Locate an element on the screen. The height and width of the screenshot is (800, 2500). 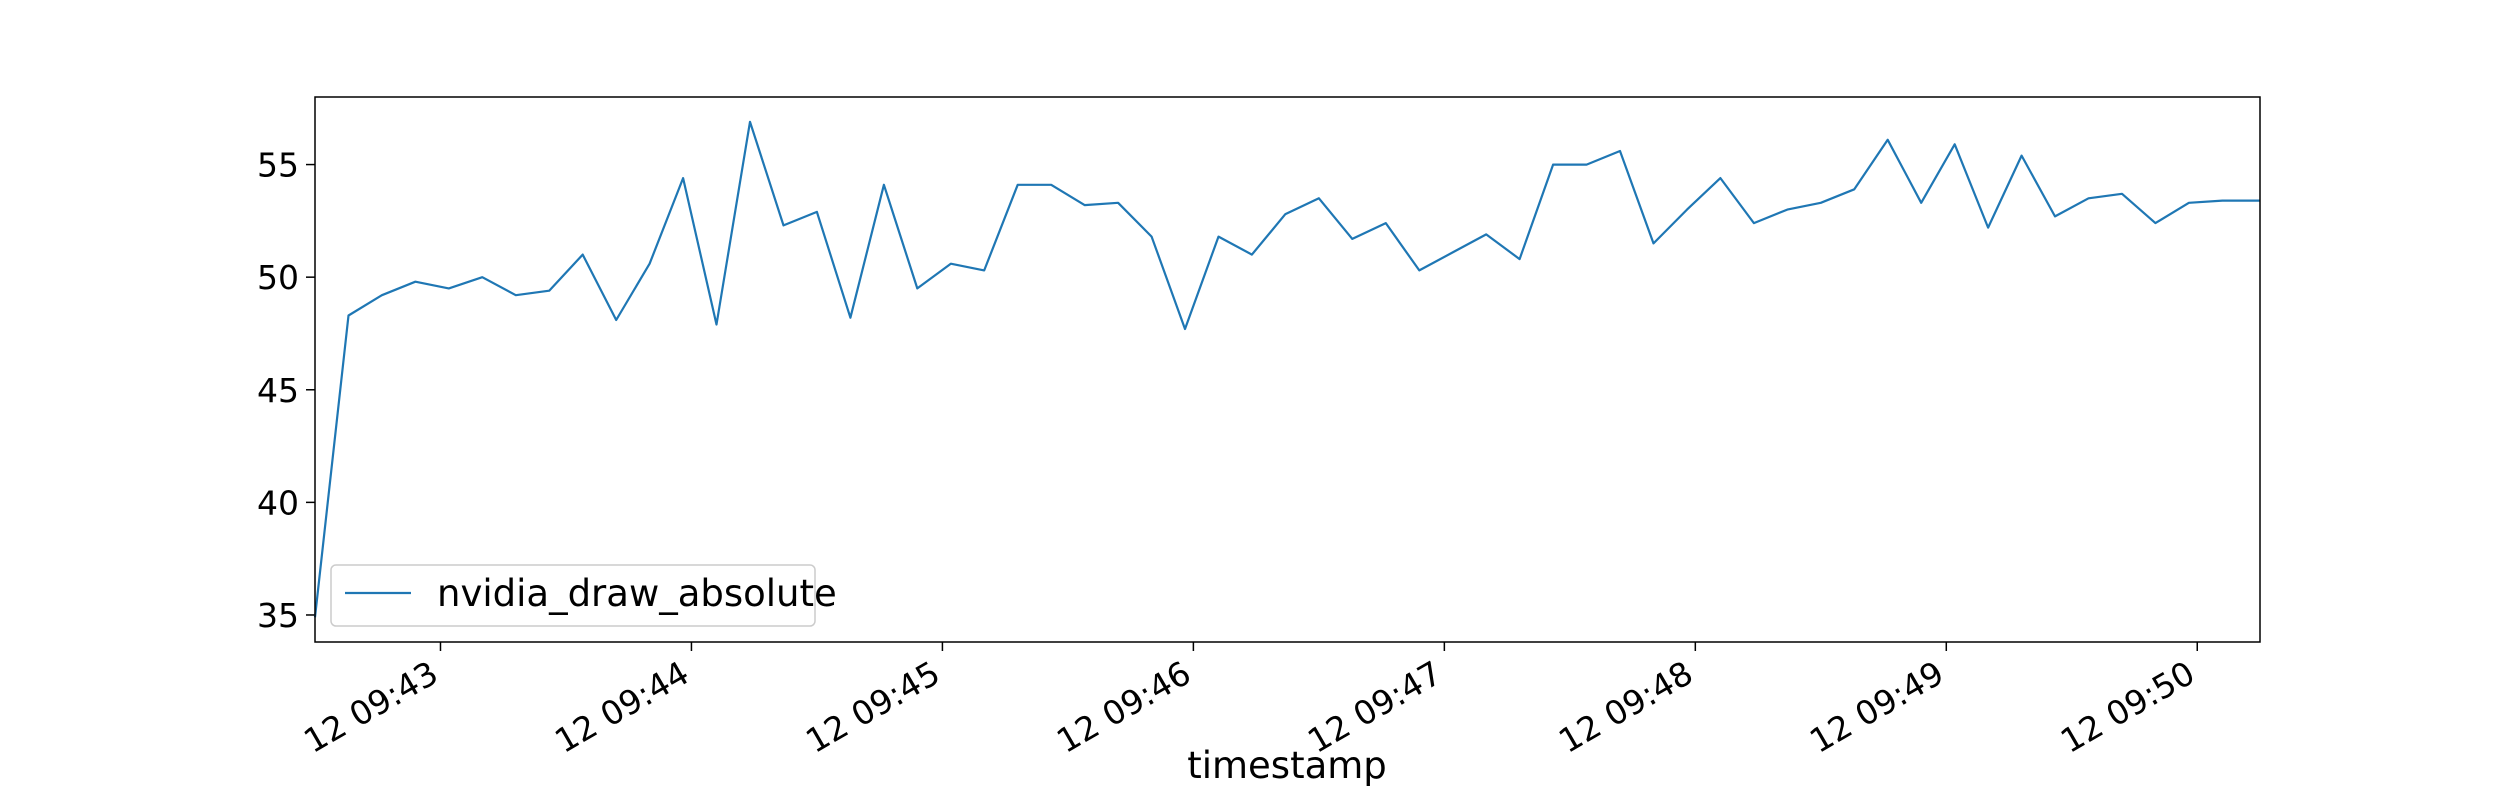
x-axis-title: timestamp is located at coordinates (1287, 765).